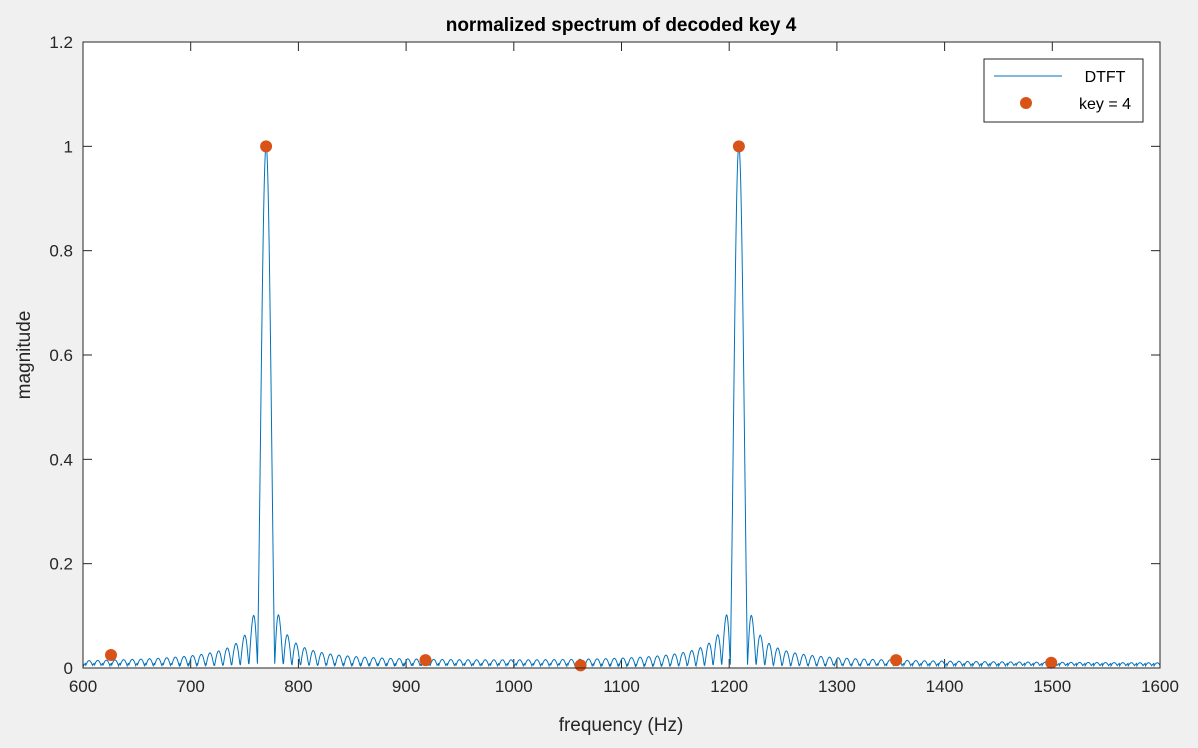  Describe the element at coordinates (1026, 103) in the screenshot. I see `legend-key-swatch` at that location.